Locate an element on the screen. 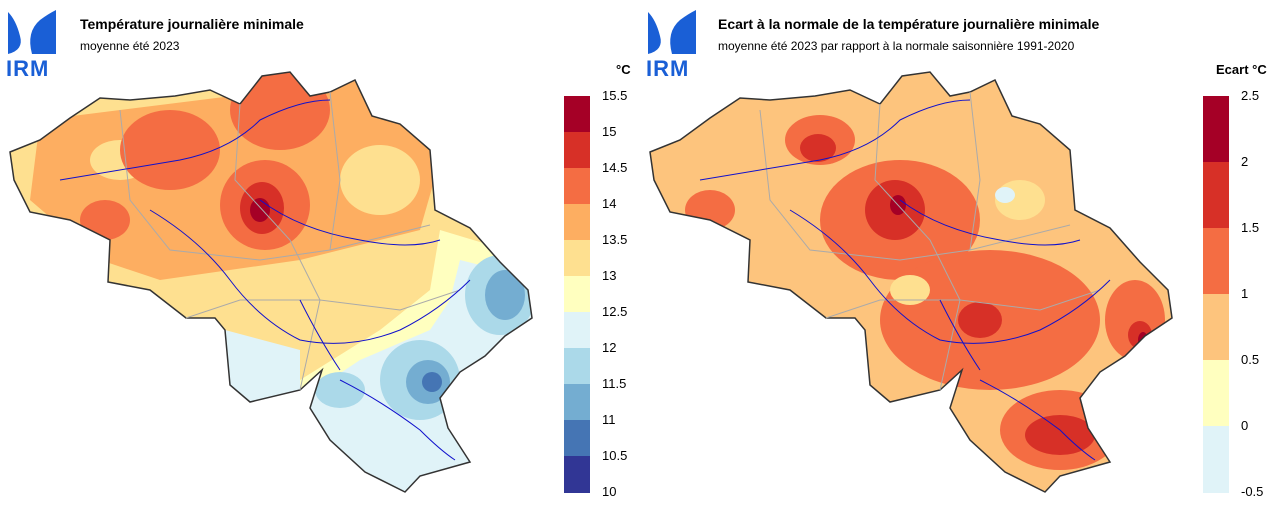  legend-tick-label: 2.5 is located at coordinates (1250, 95).